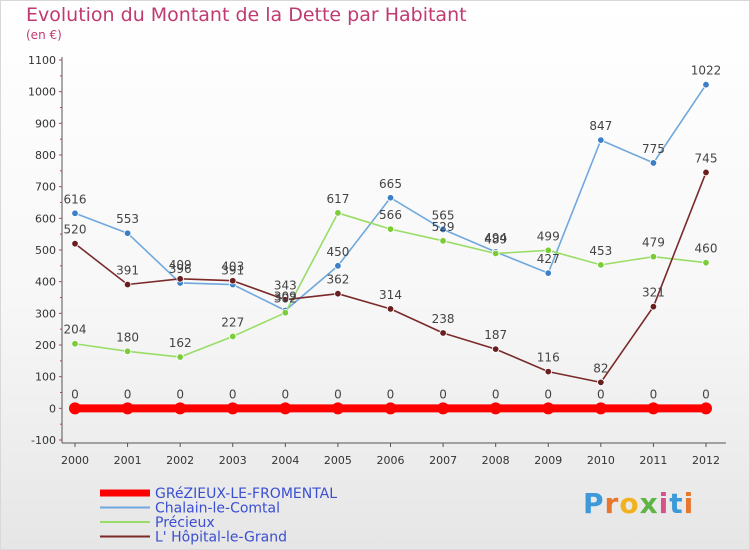 This screenshot has width=750, height=550. What do you see at coordinates (390, 215) in the screenshot?
I see `data-label: 566` at bounding box center [390, 215].